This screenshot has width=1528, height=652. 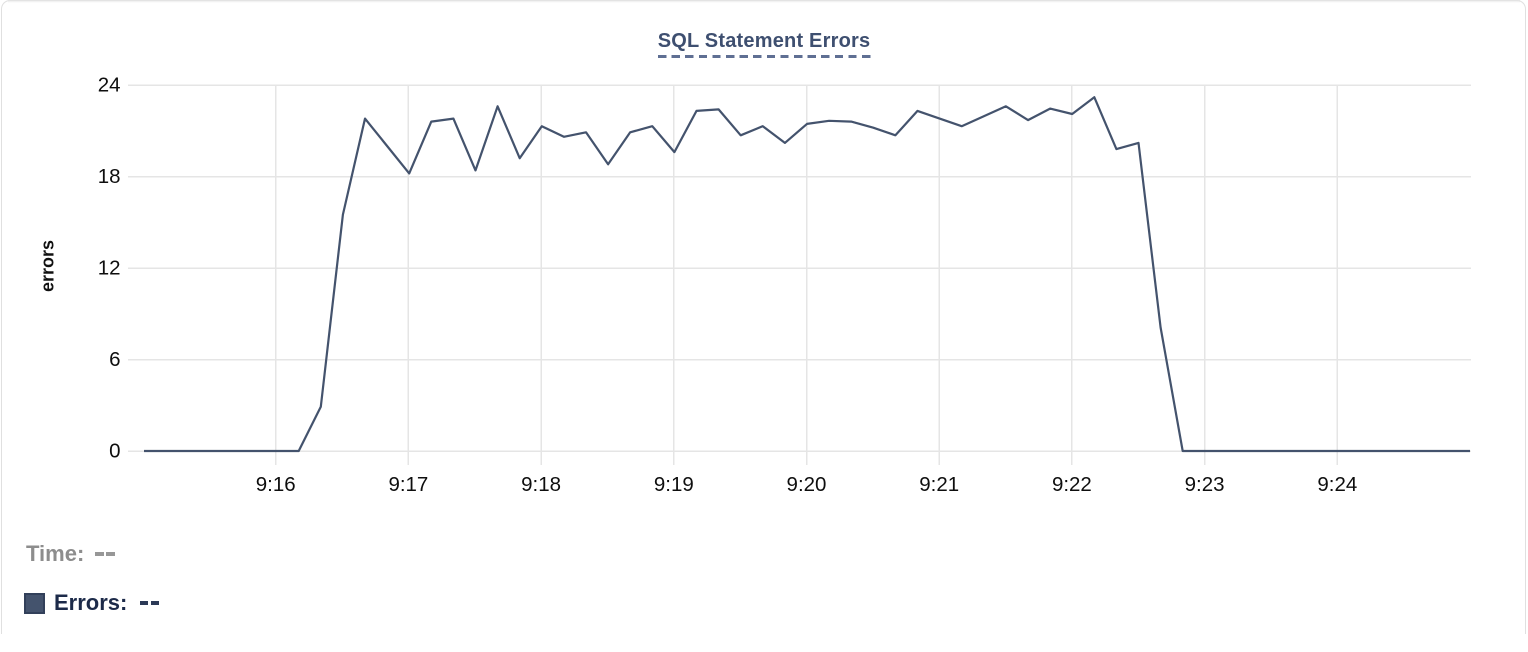 I want to click on svg-text: 6, so click(x=114, y=359).